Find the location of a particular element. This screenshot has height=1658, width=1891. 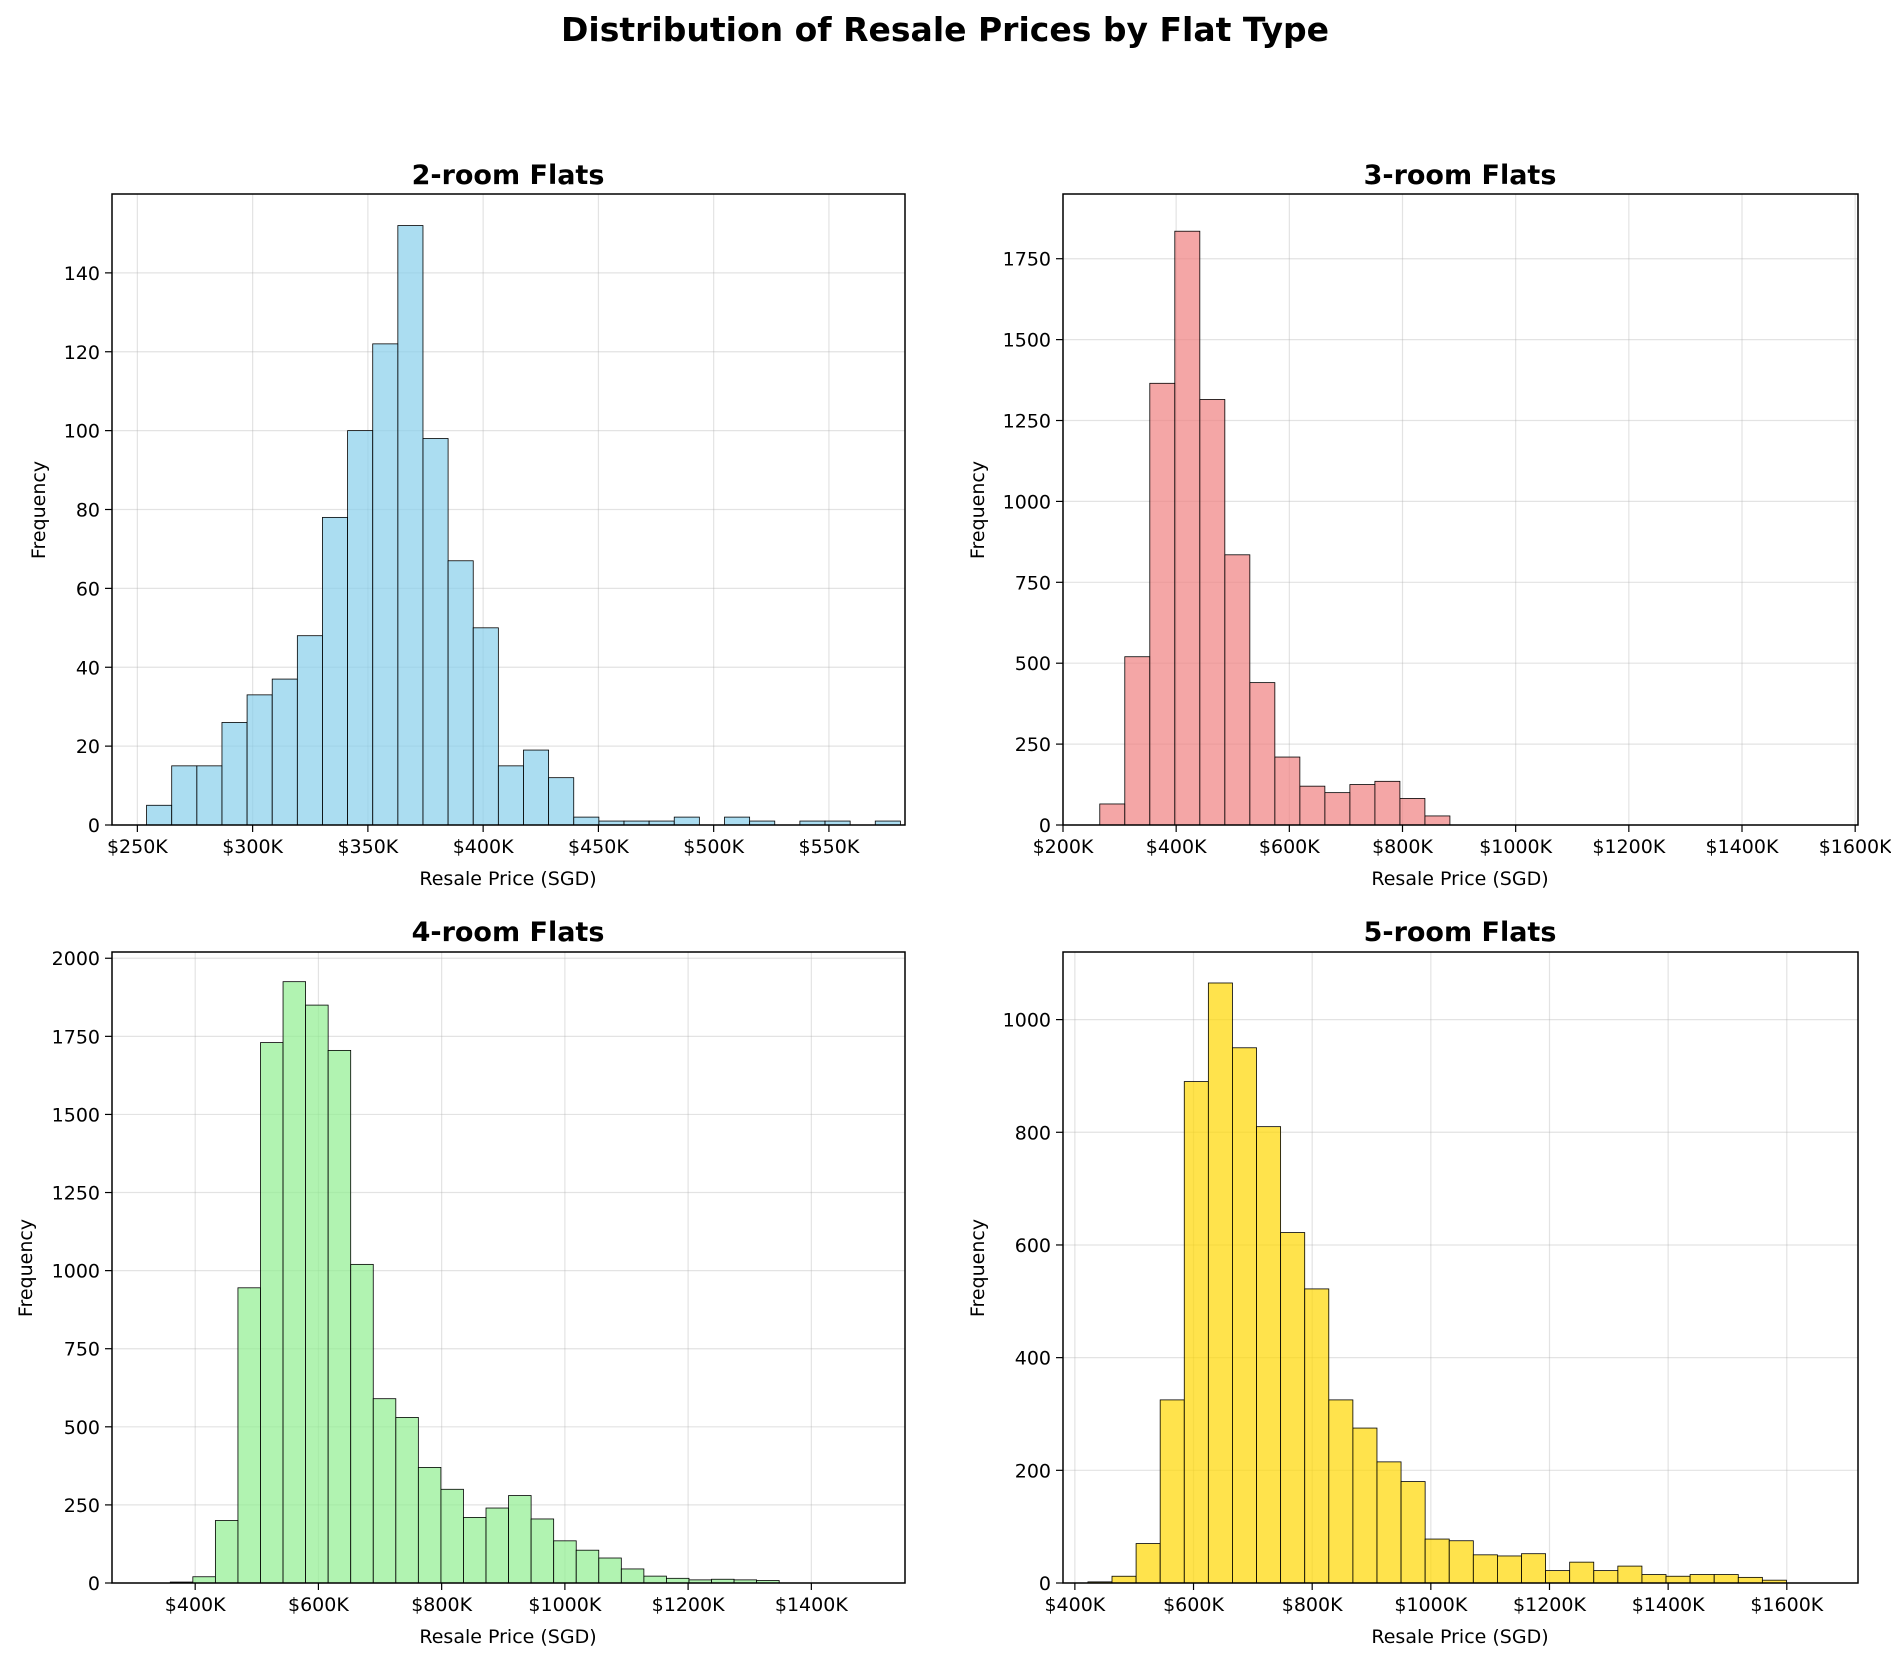

x-tick-label: $450K is located at coordinates (598, 847).